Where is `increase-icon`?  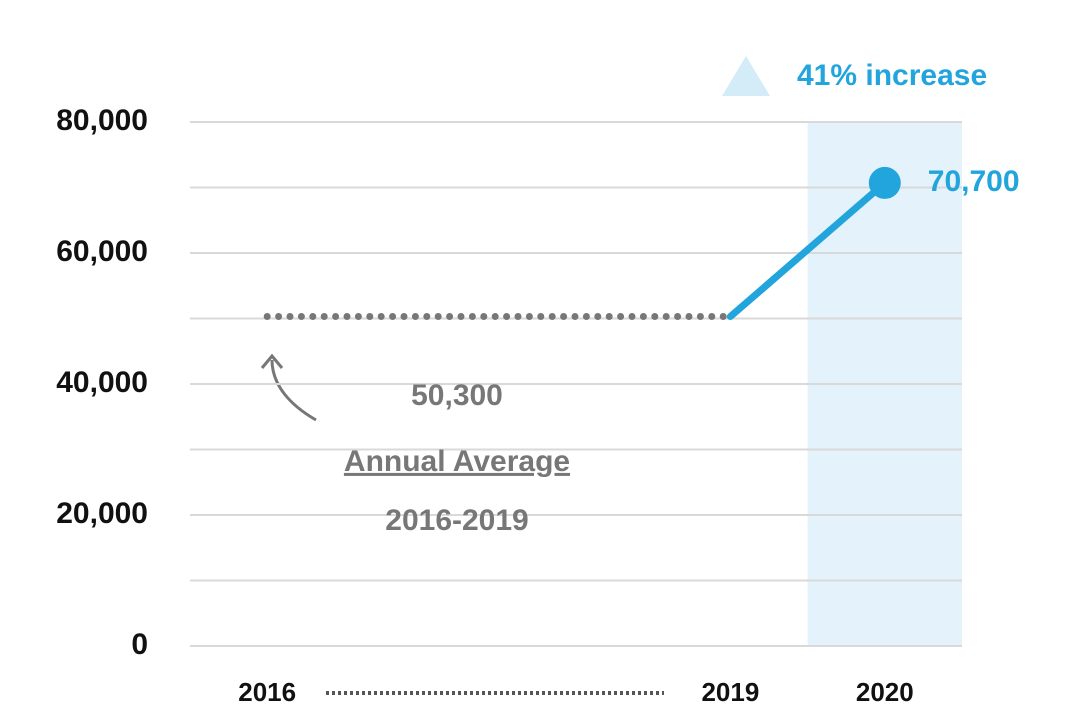
increase-icon is located at coordinates (746, 76).